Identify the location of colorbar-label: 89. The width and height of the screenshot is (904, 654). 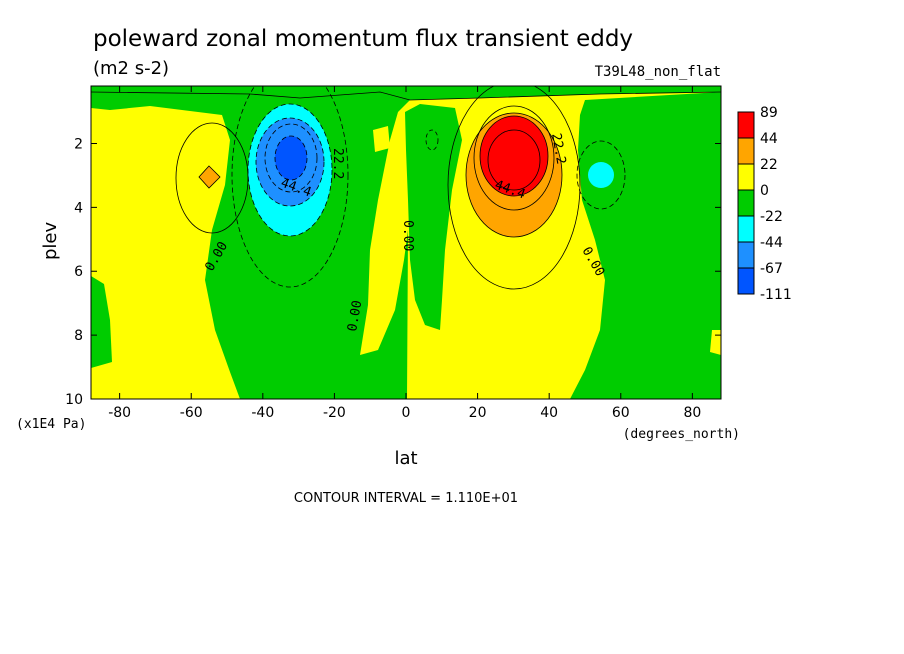
(769, 113).